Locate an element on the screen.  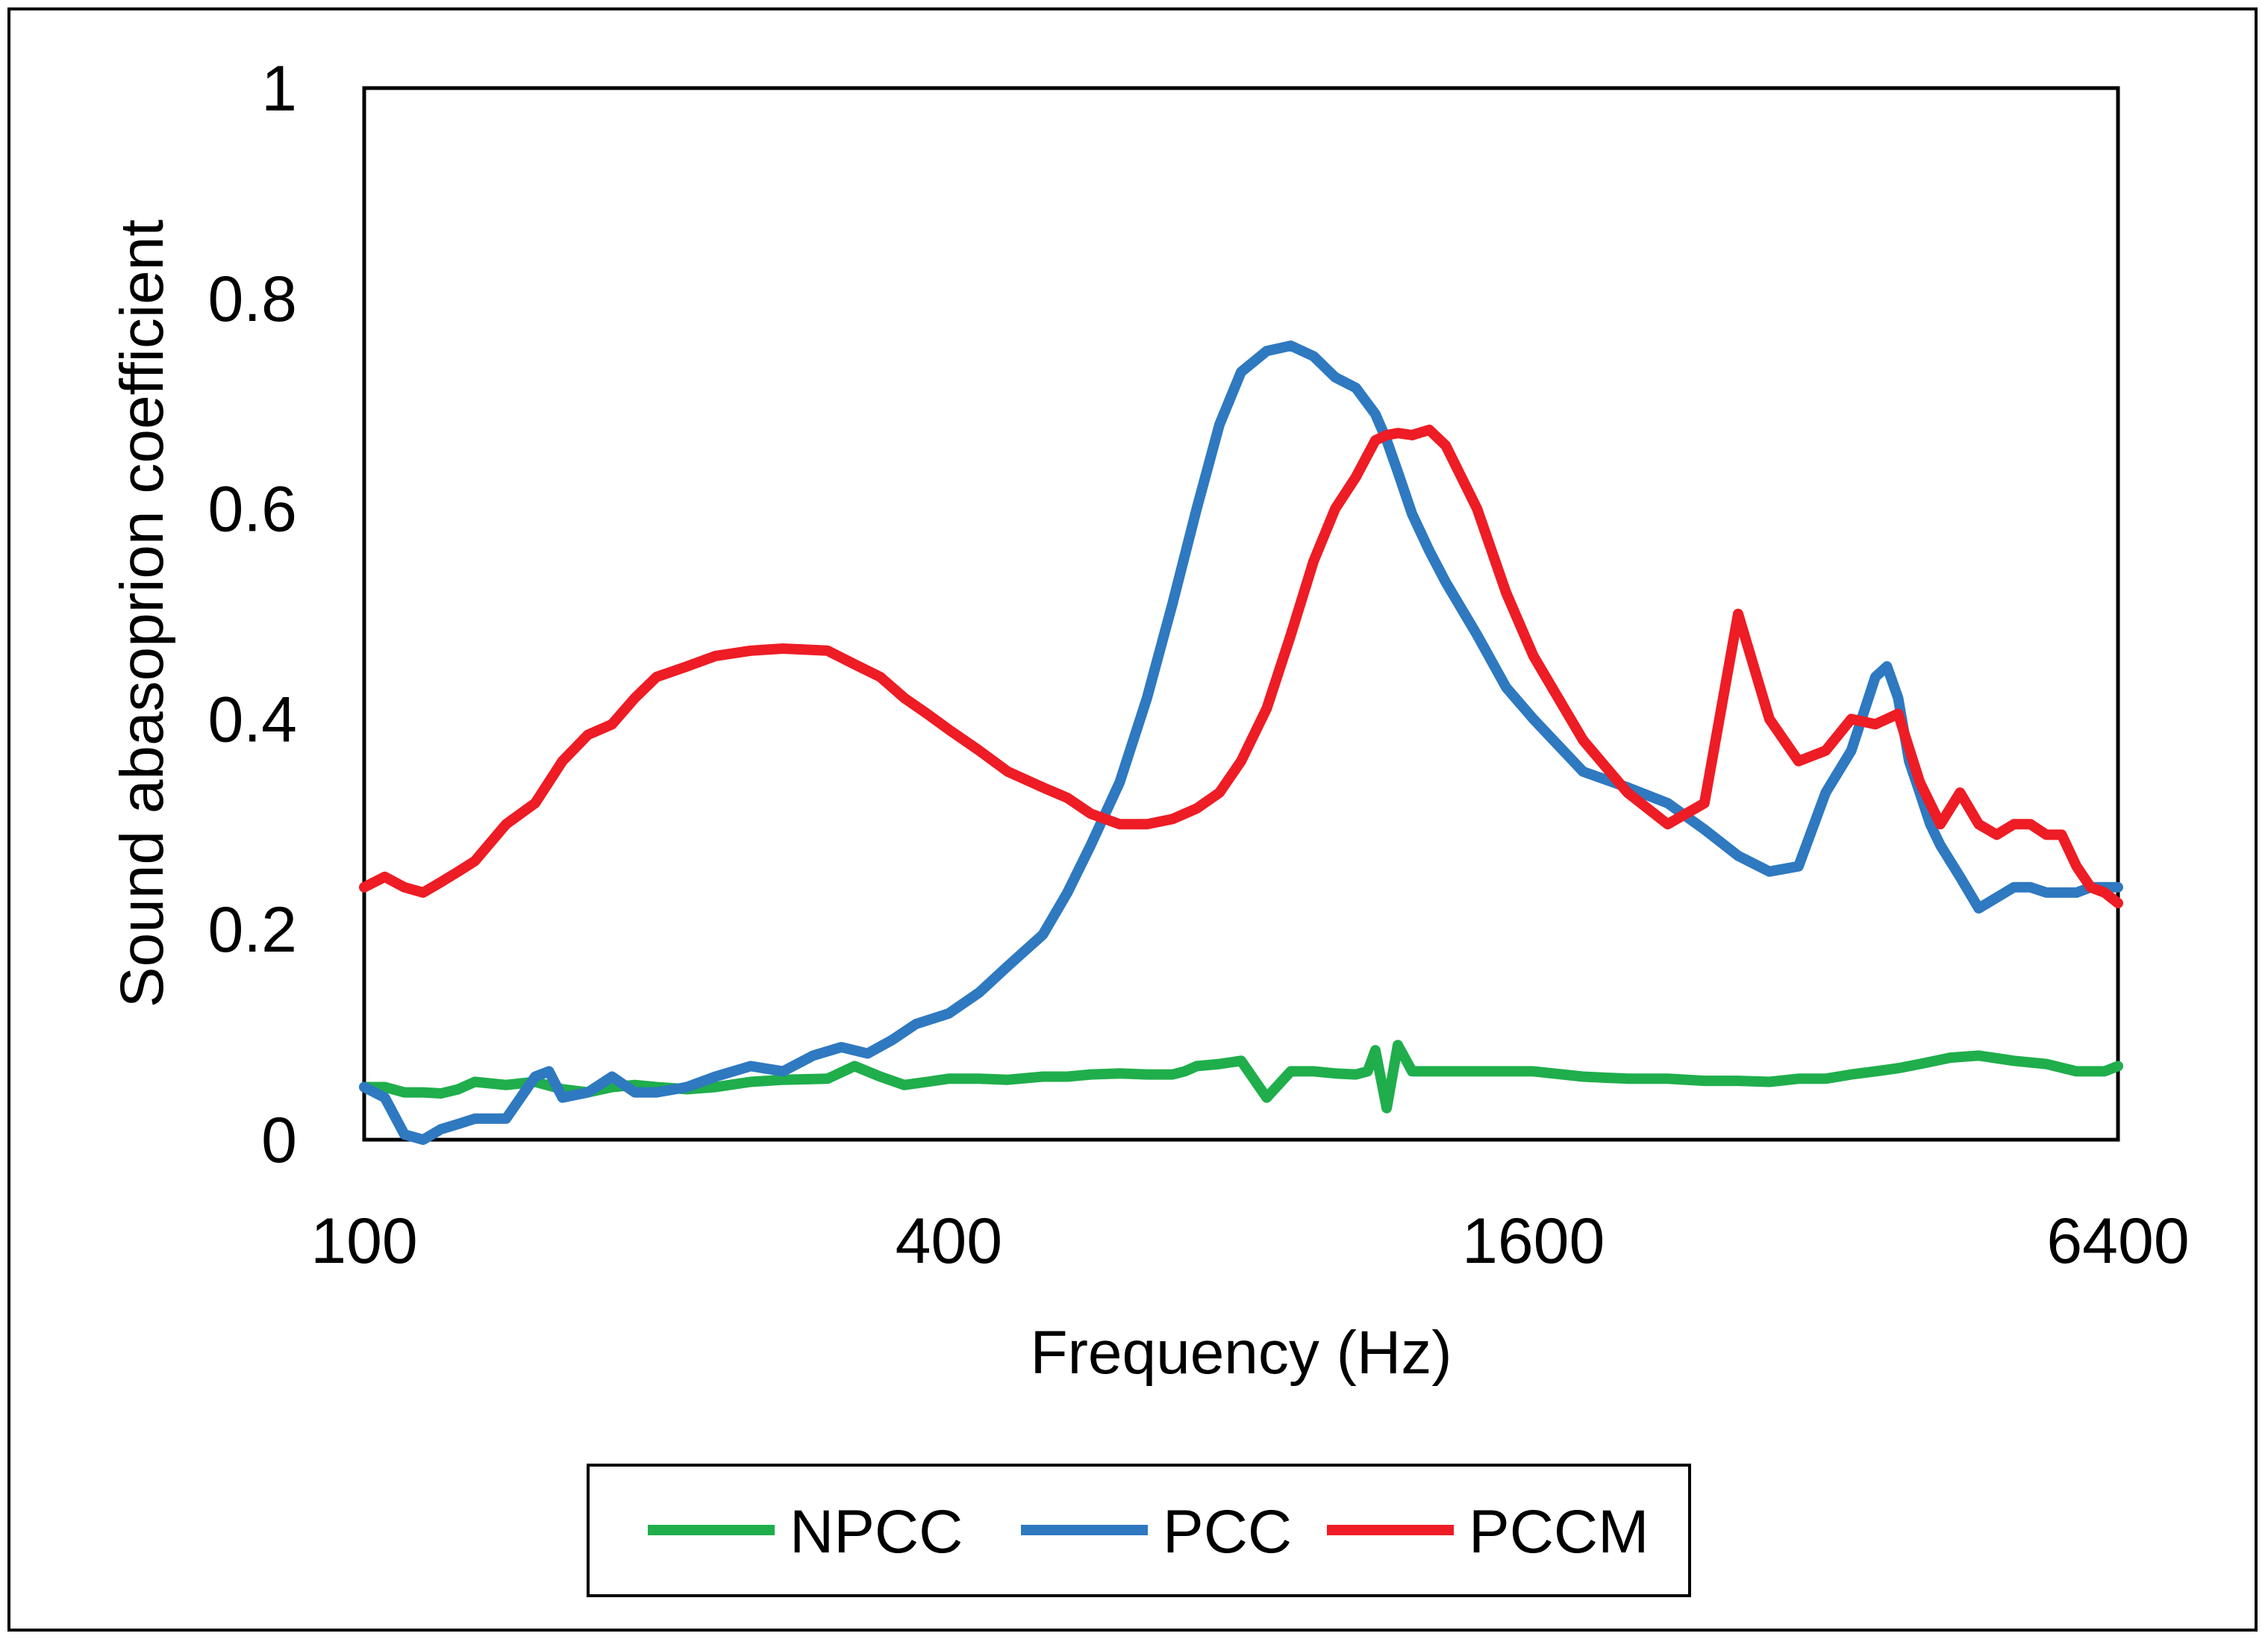
y-tick-label: 0 is located at coordinates (279, 1140).